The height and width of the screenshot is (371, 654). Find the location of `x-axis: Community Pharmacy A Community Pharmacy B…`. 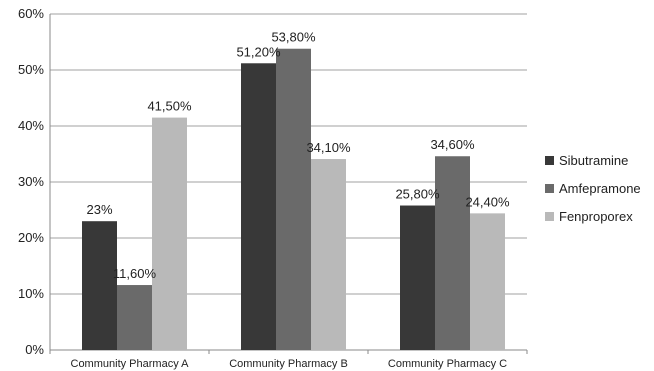

x-axis: Community Pharmacy A Community Pharmacy B… is located at coordinates (288, 360).